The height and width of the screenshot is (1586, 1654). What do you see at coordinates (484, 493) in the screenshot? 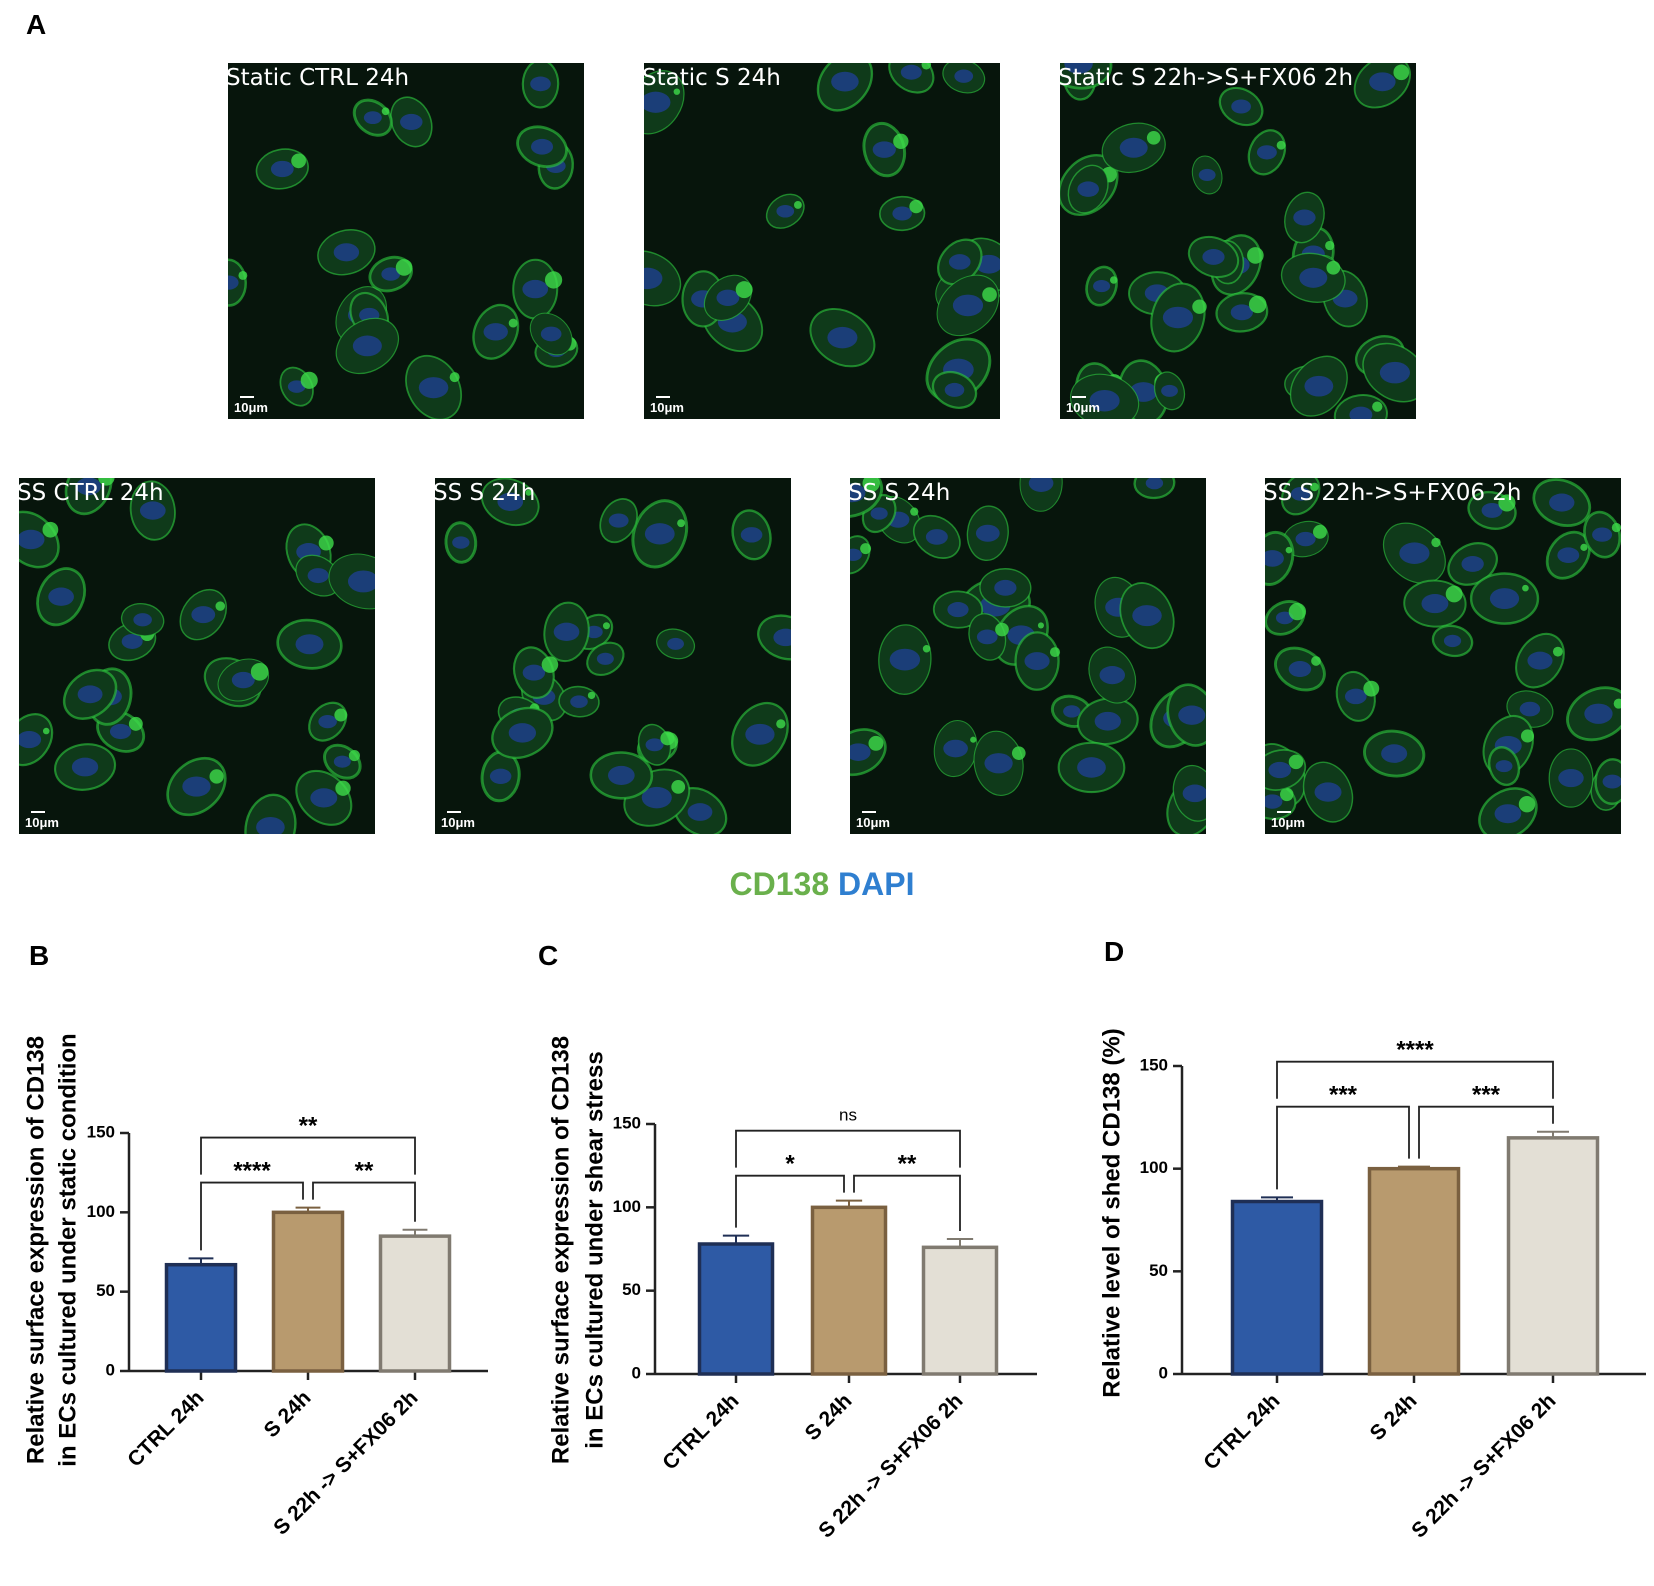
I see `micrograph-label: SS S 24h` at bounding box center [484, 493].